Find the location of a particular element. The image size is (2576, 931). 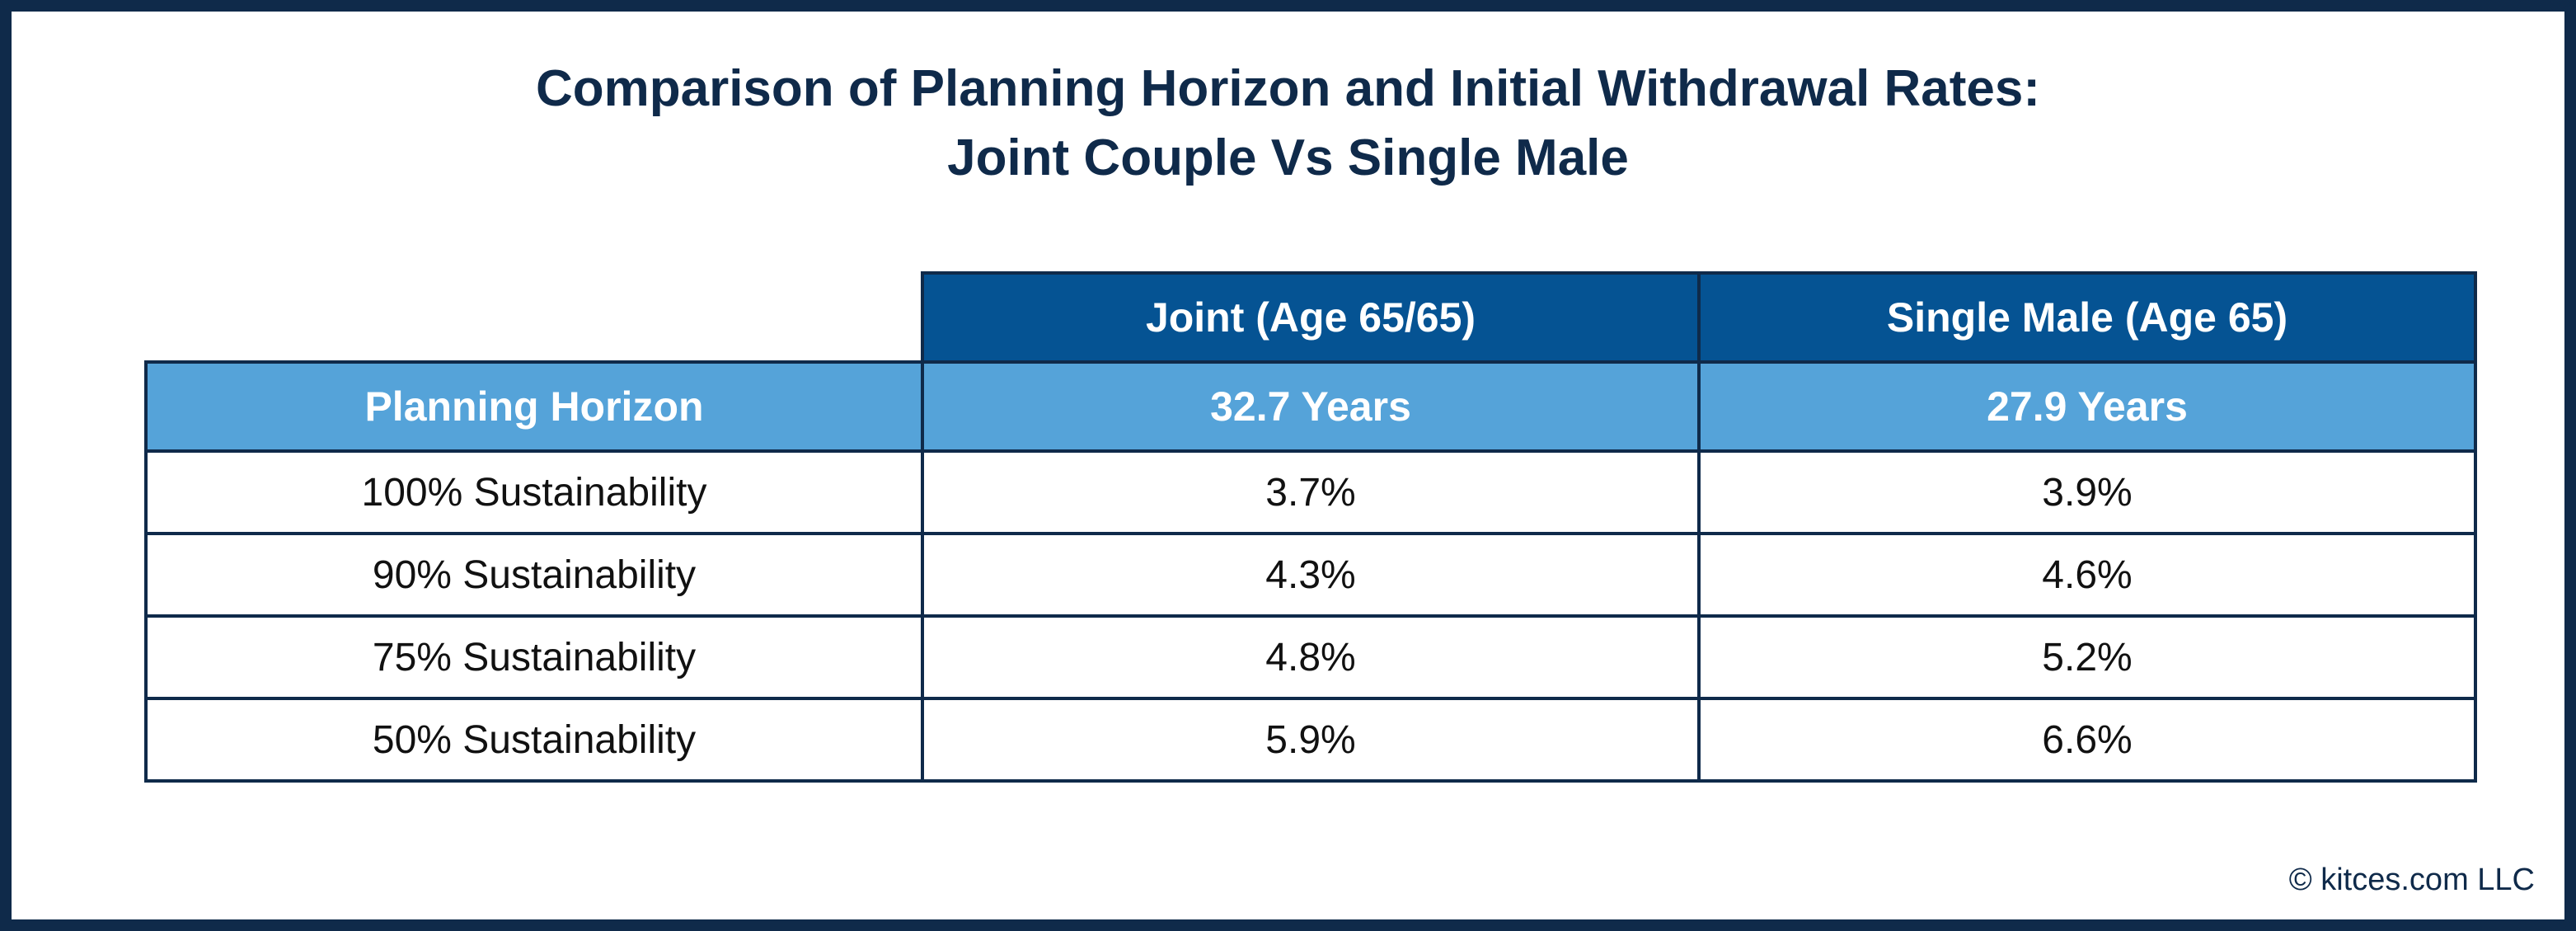

cell-single-male: 5.2% is located at coordinates (2087, 657).